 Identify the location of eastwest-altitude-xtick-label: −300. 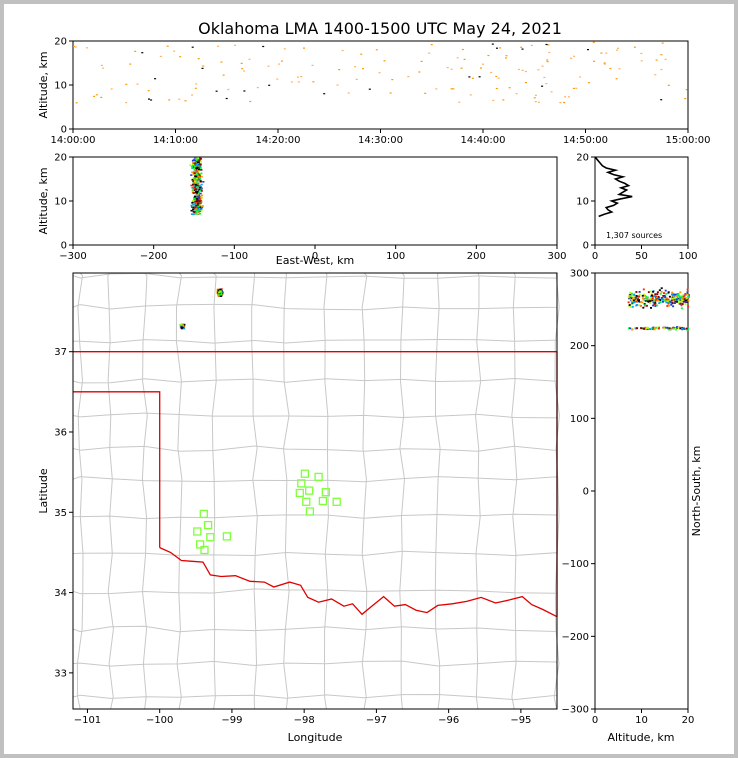
(72, 256).